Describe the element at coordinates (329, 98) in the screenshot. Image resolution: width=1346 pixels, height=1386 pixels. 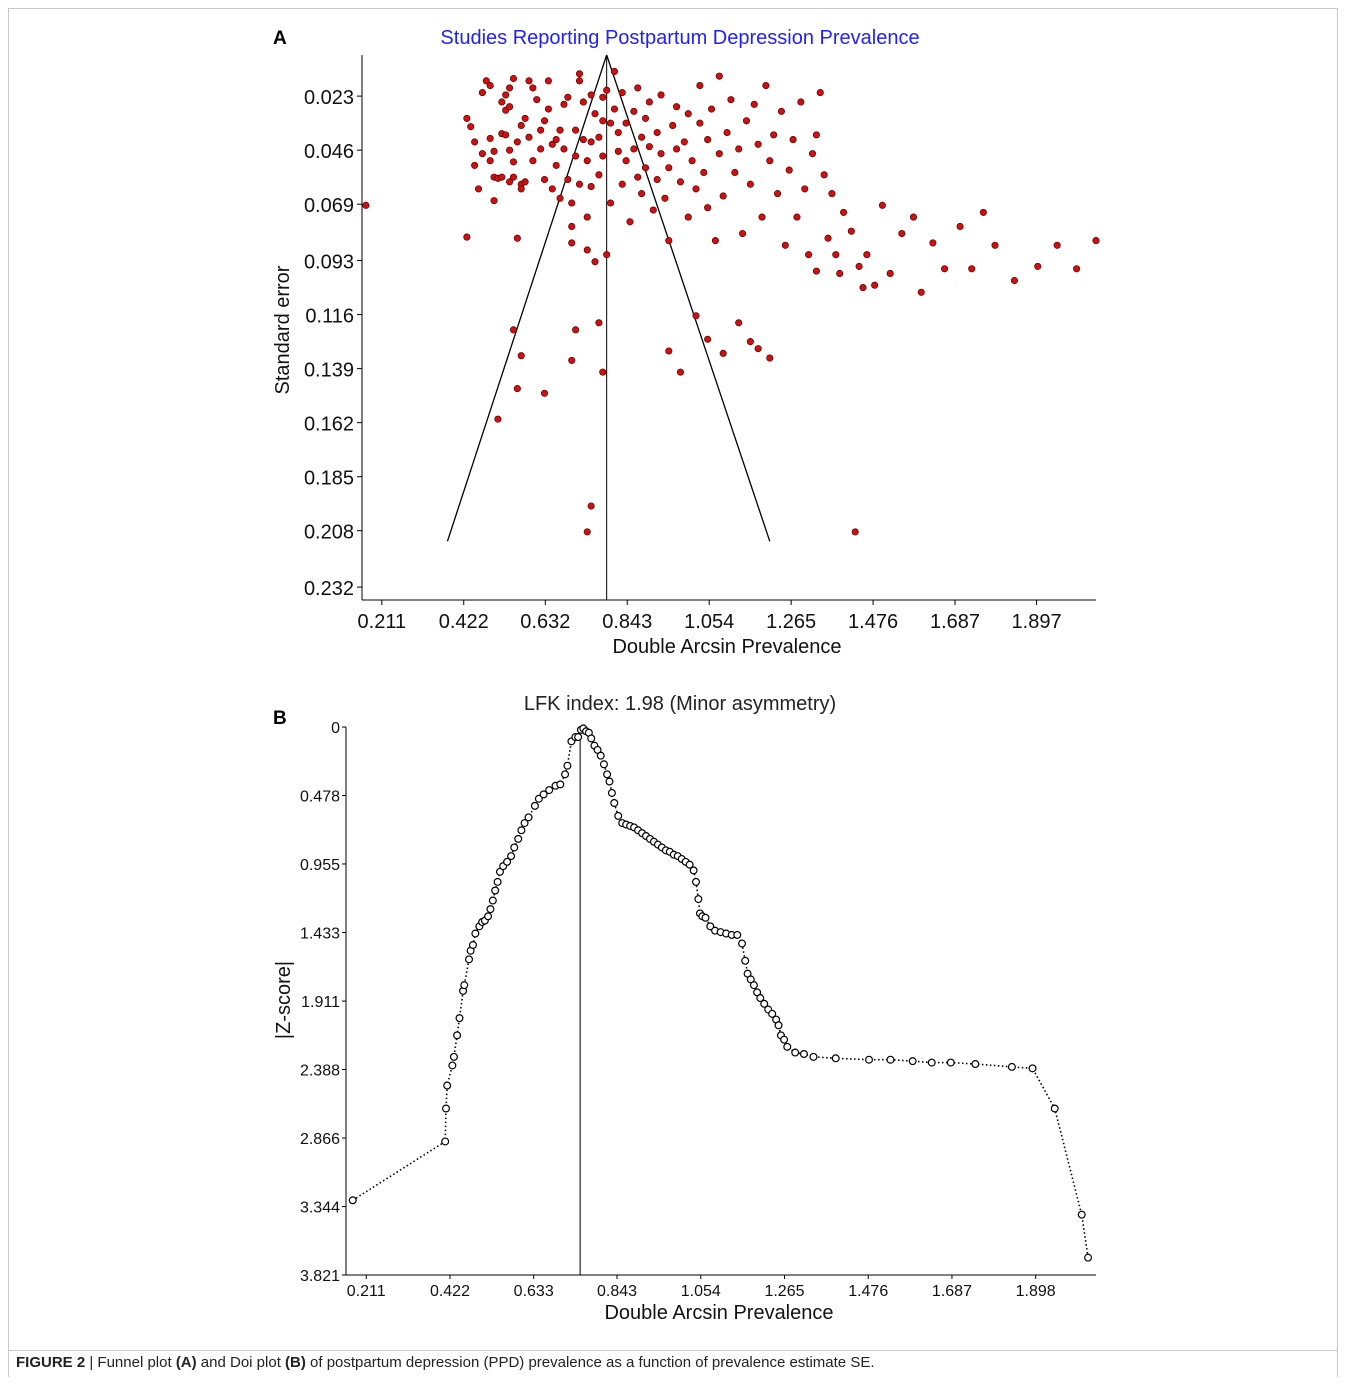
I see `y-tick-label: 0.023` at that location.